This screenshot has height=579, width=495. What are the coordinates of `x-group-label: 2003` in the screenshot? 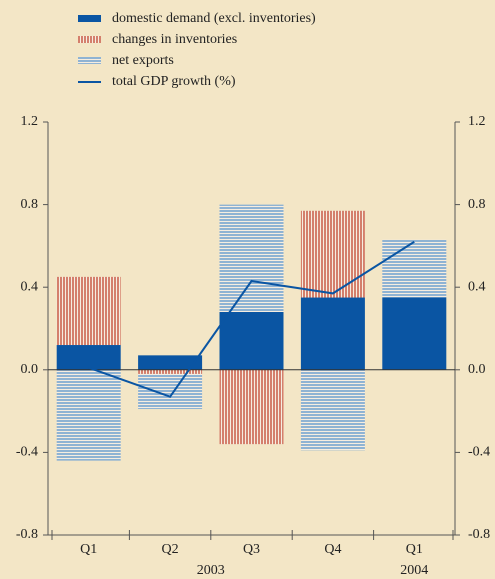 It's located at (211, 570).